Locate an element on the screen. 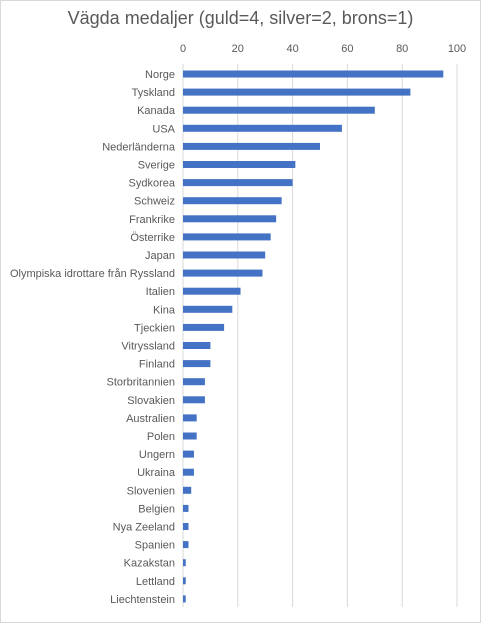 The width and height of the screenshot is (481, 623). category-label-9: Frankrike is located at coordinates (152, 220).